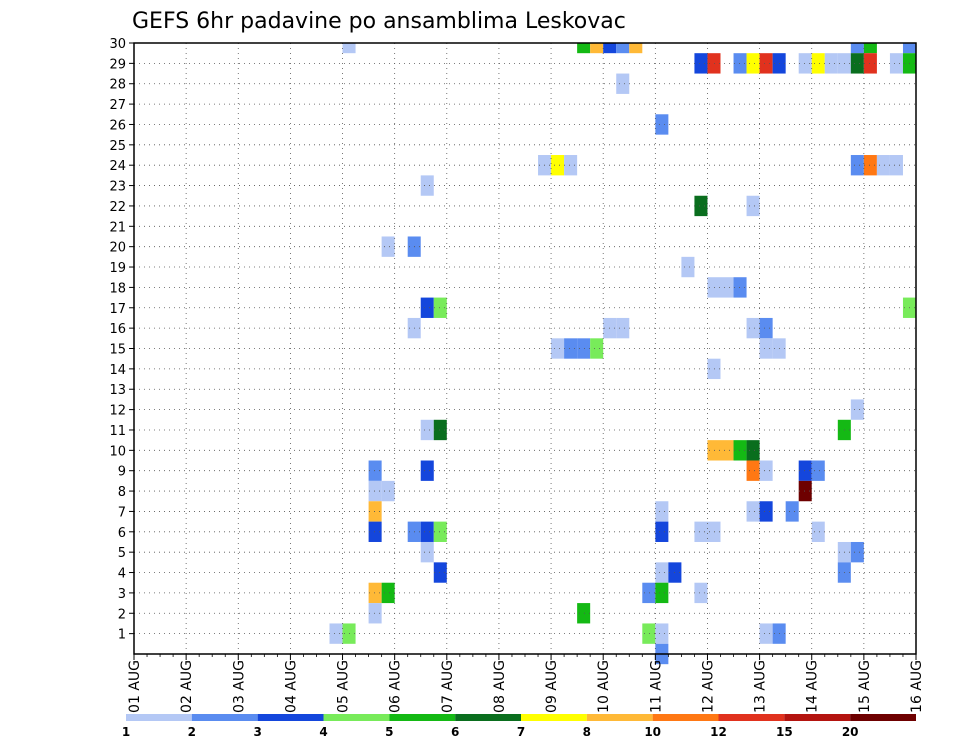  I want to click on x-tick-label: 12 AUG, so click(708, 686).